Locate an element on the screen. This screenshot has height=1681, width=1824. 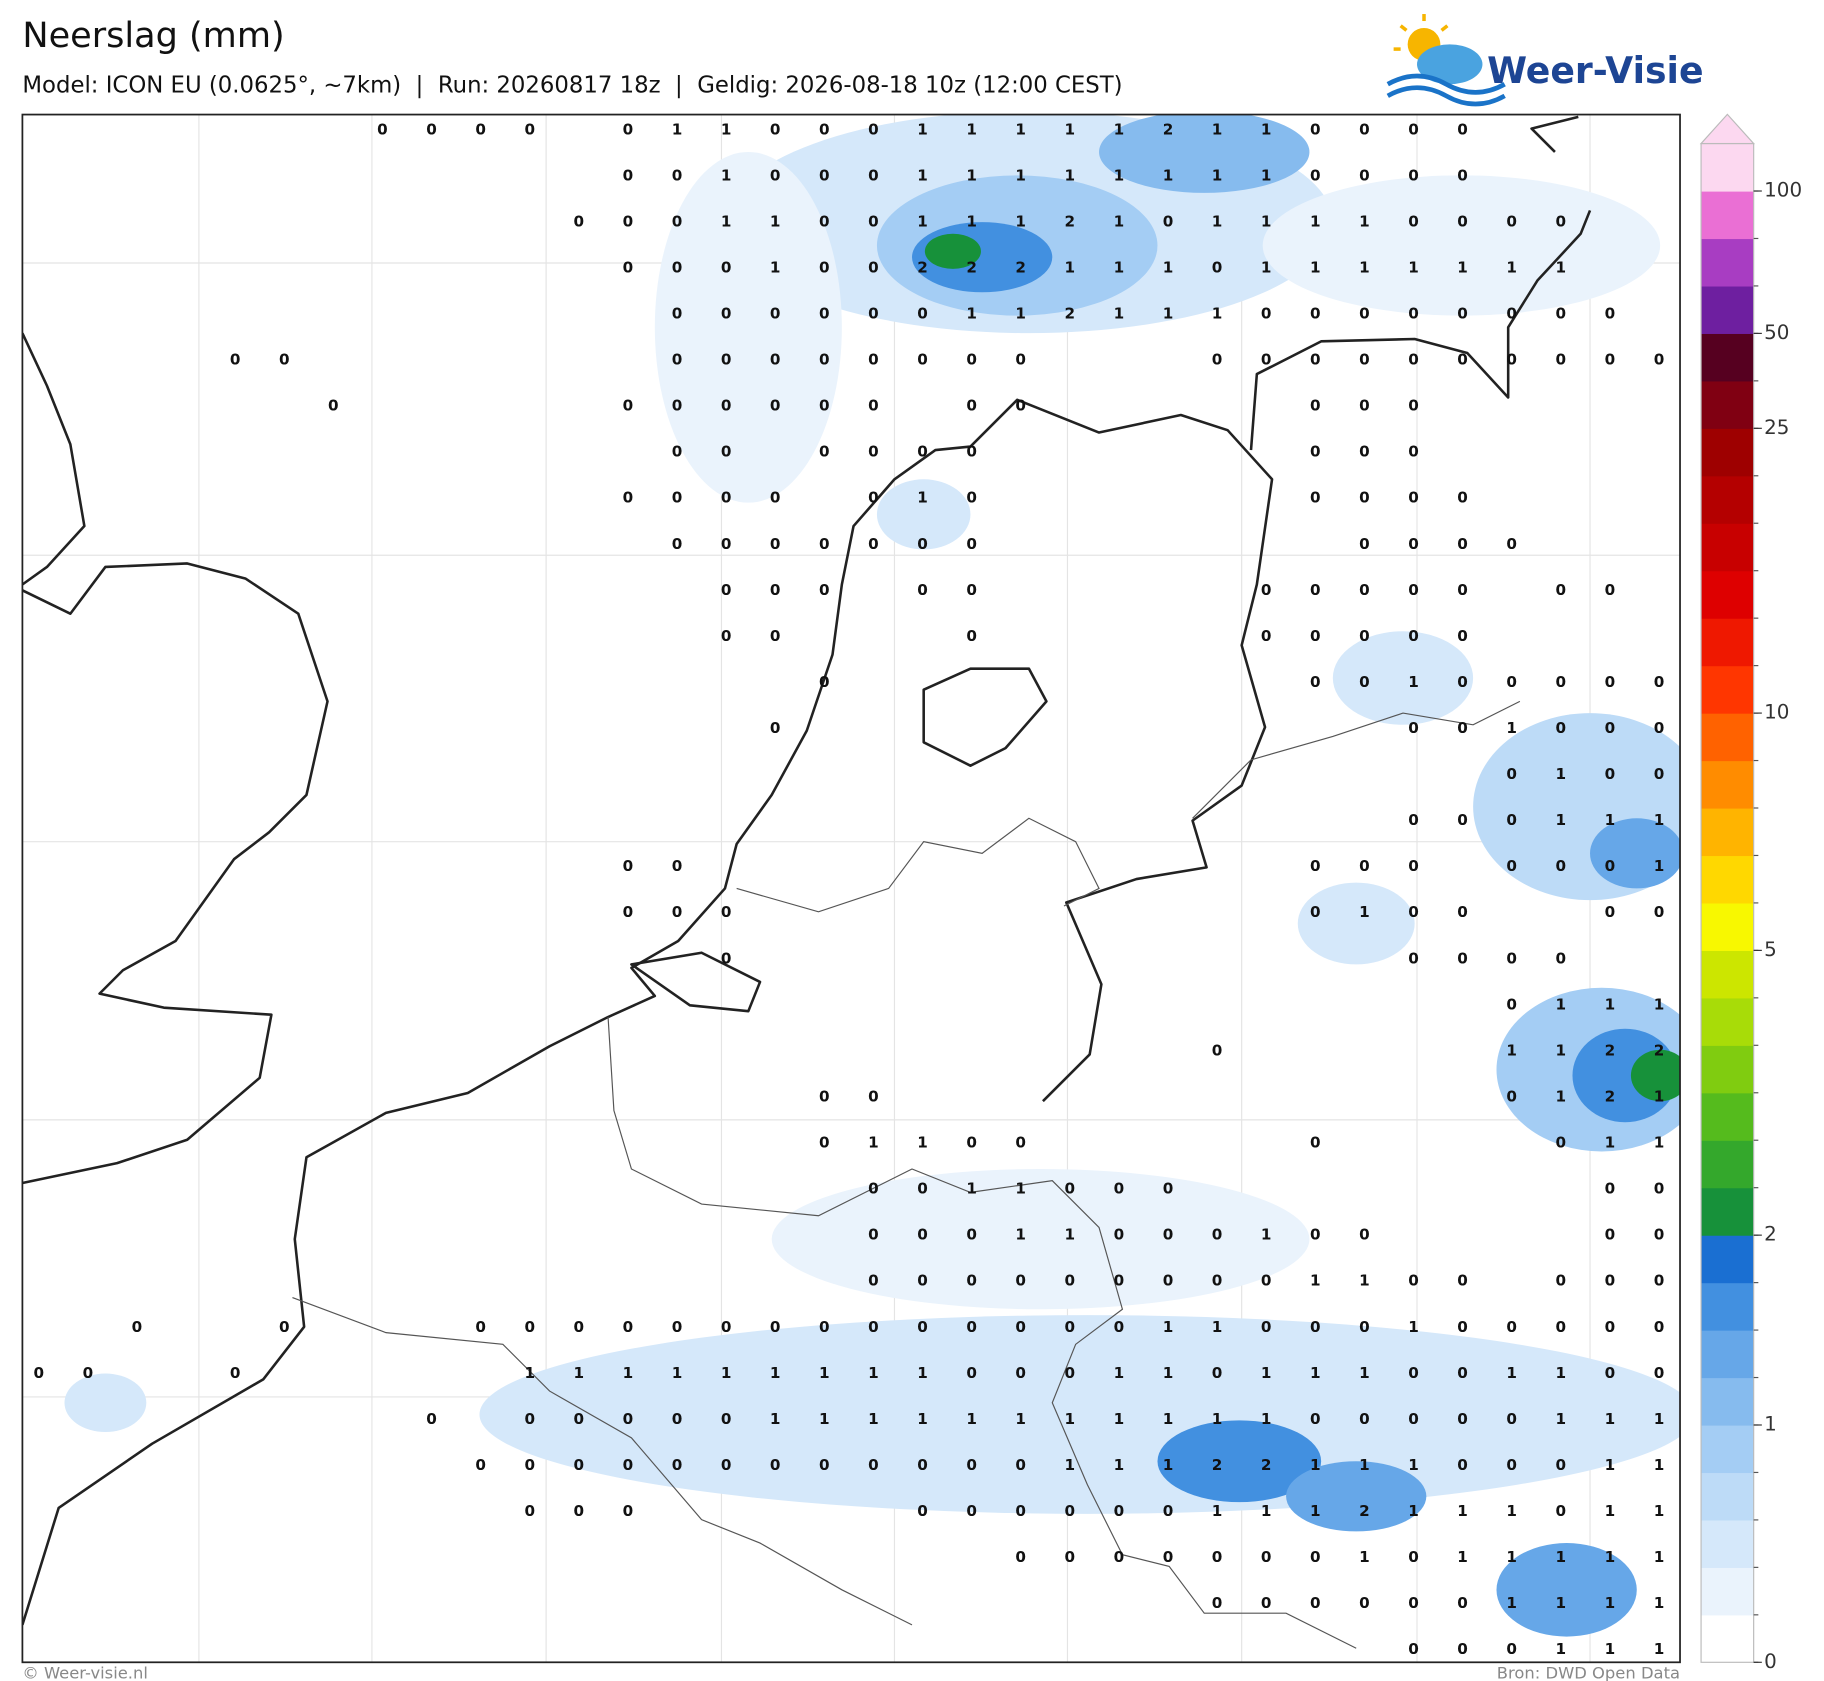
title: Neerslag (mm) is located at coordinates (153, 35).